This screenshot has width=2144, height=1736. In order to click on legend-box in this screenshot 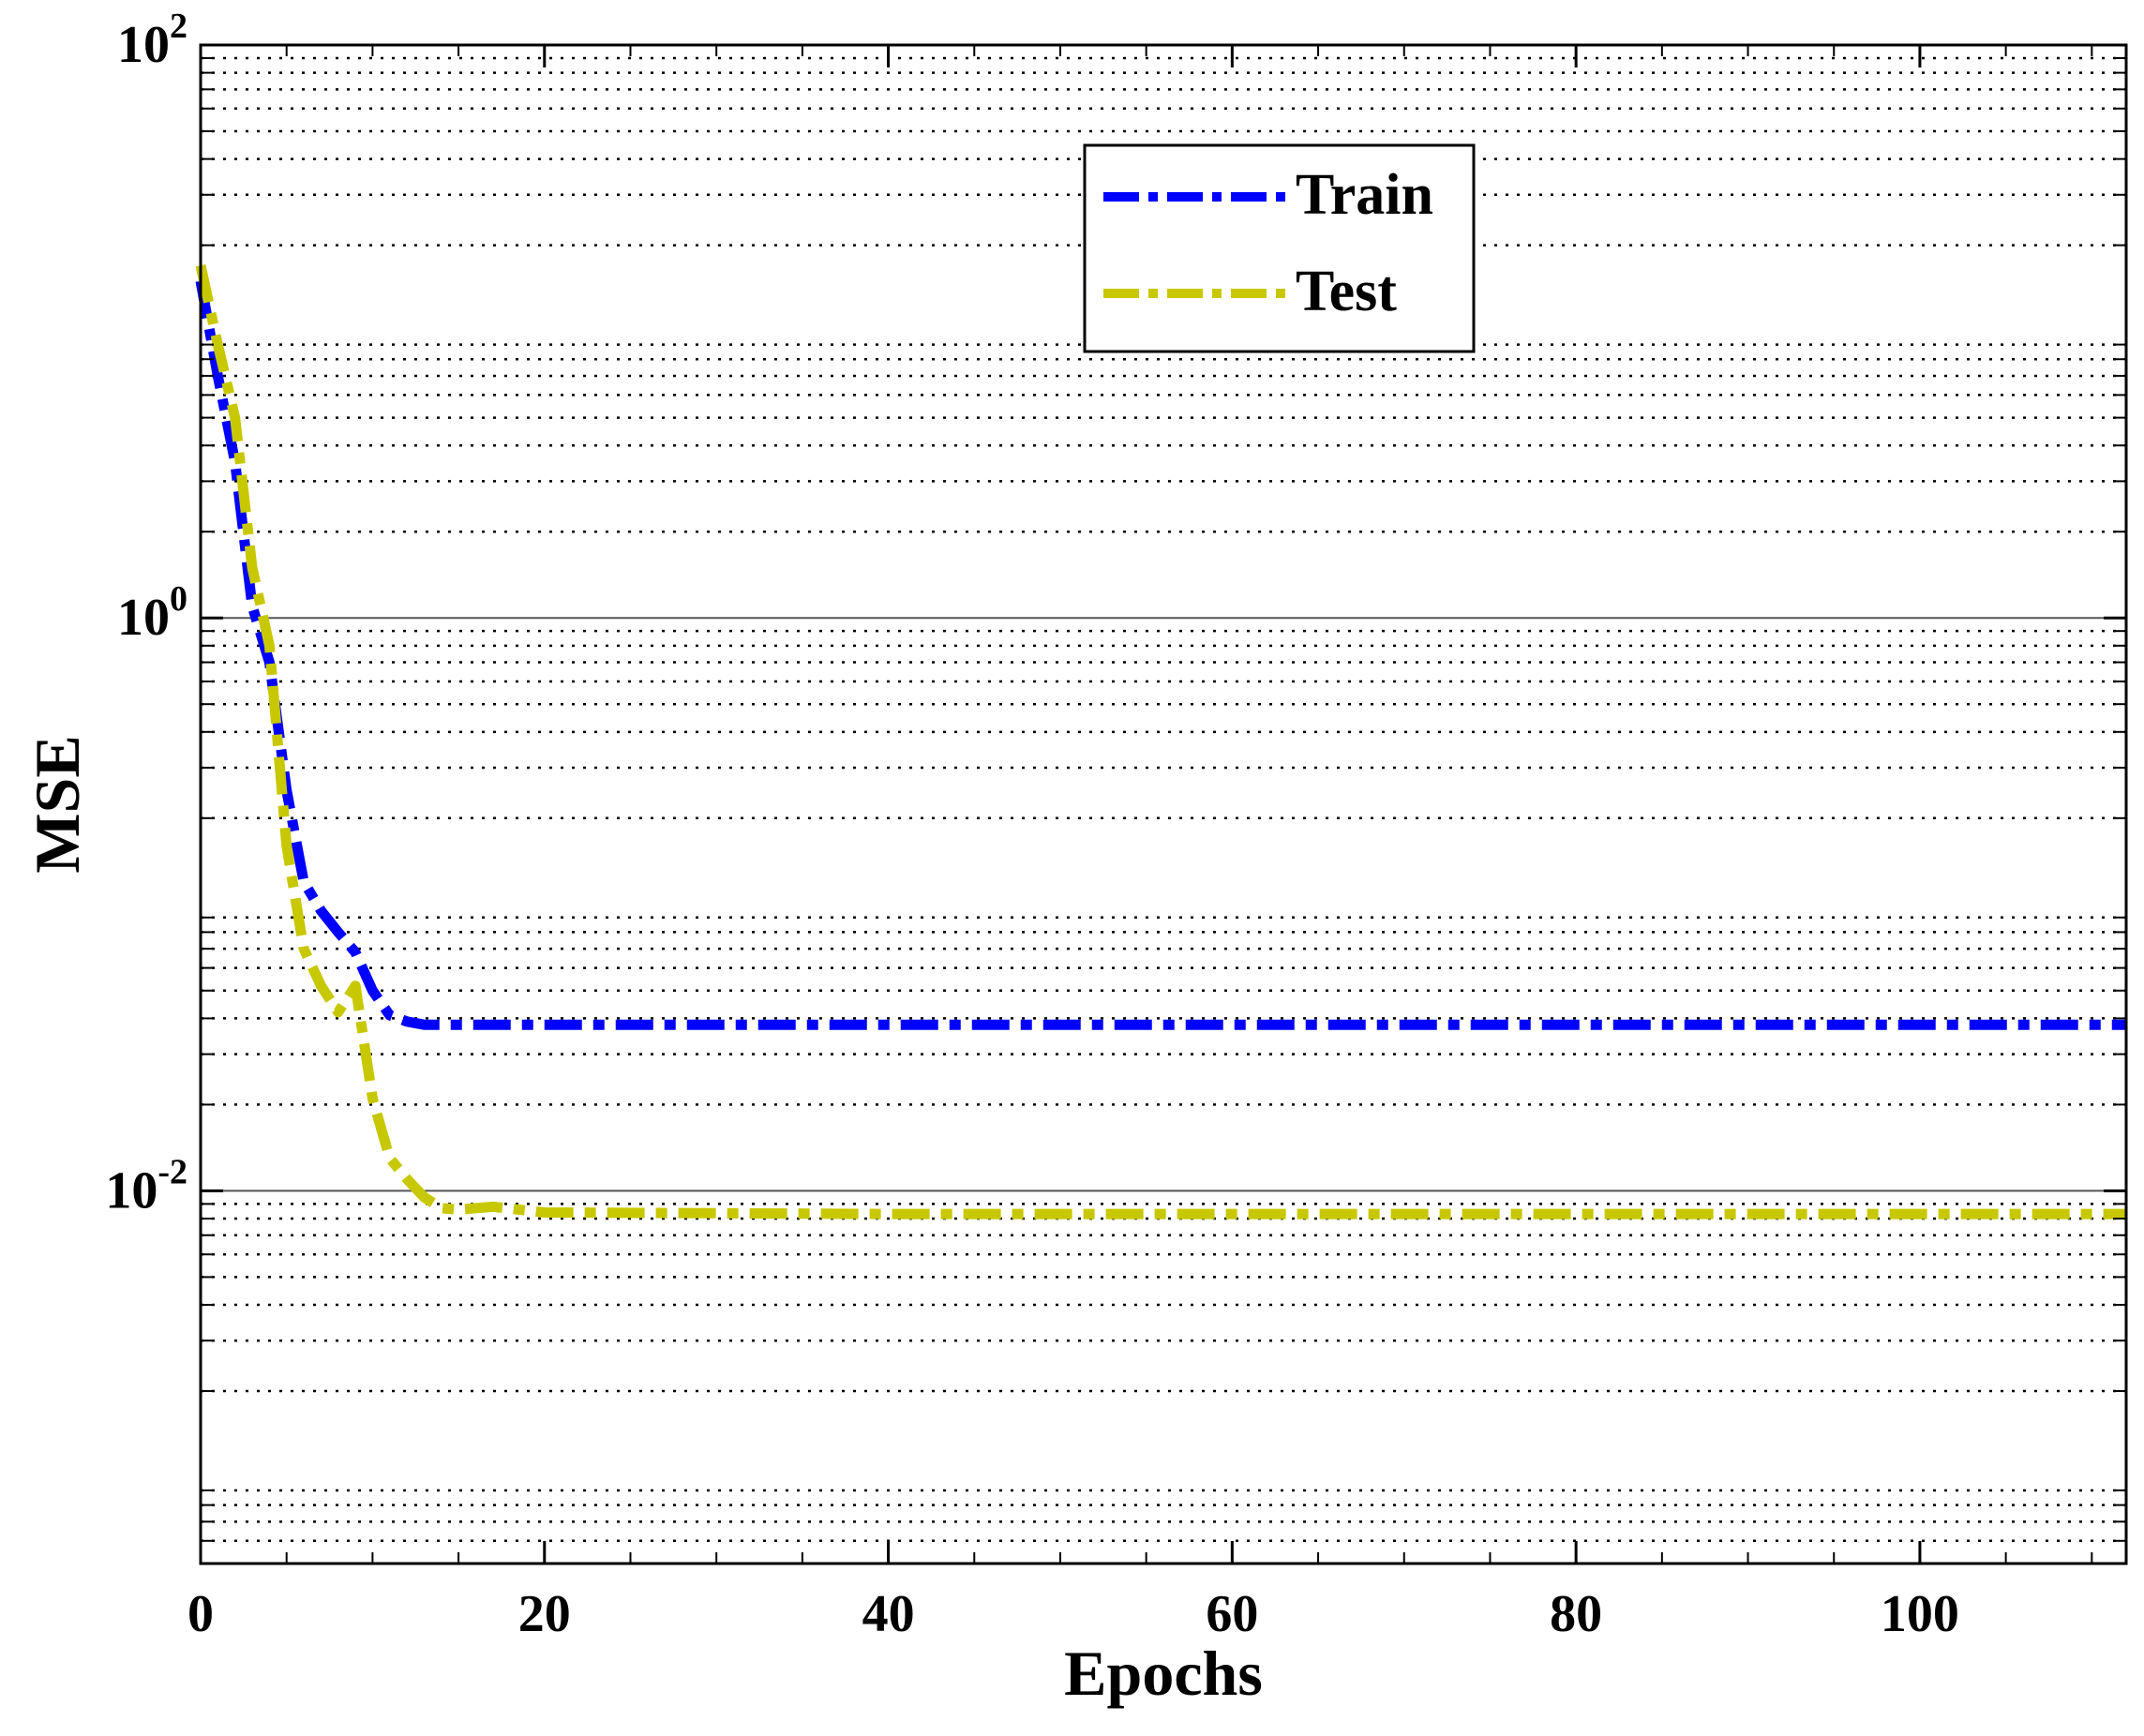, I will do `click(1279, 248)`.